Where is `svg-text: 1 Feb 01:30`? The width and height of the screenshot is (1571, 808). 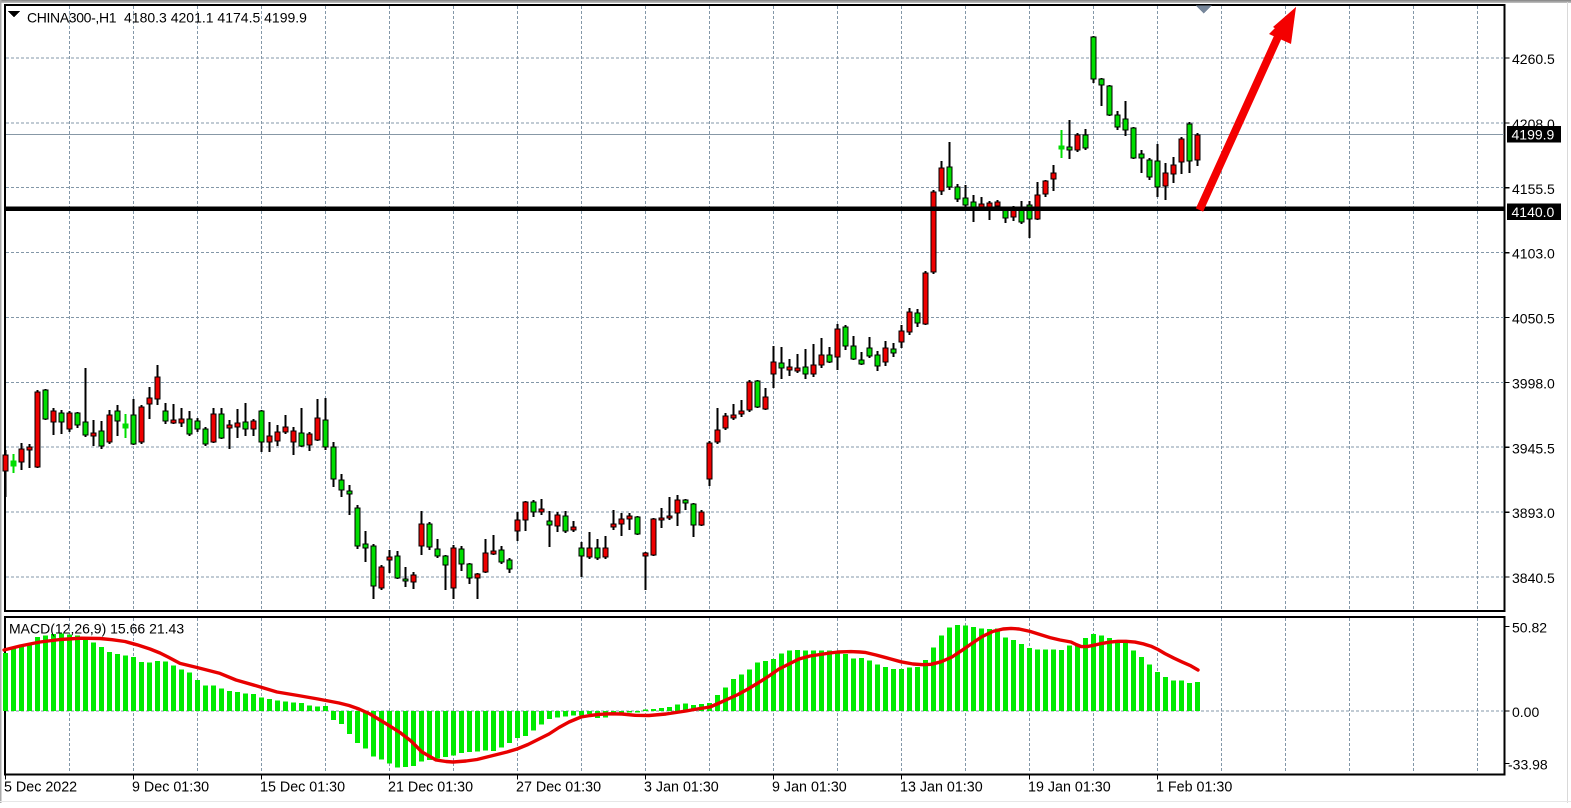 svg-text: 1 Feb 01:30 is located at coordinates (1194, 788).